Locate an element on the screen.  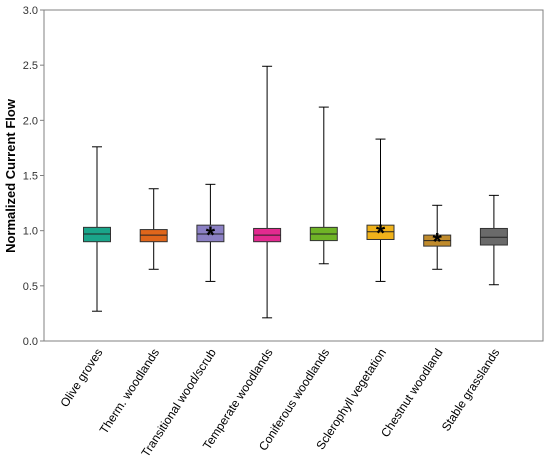
x-tick-label: Therm. woodlands is located at coordinates (130, 391).